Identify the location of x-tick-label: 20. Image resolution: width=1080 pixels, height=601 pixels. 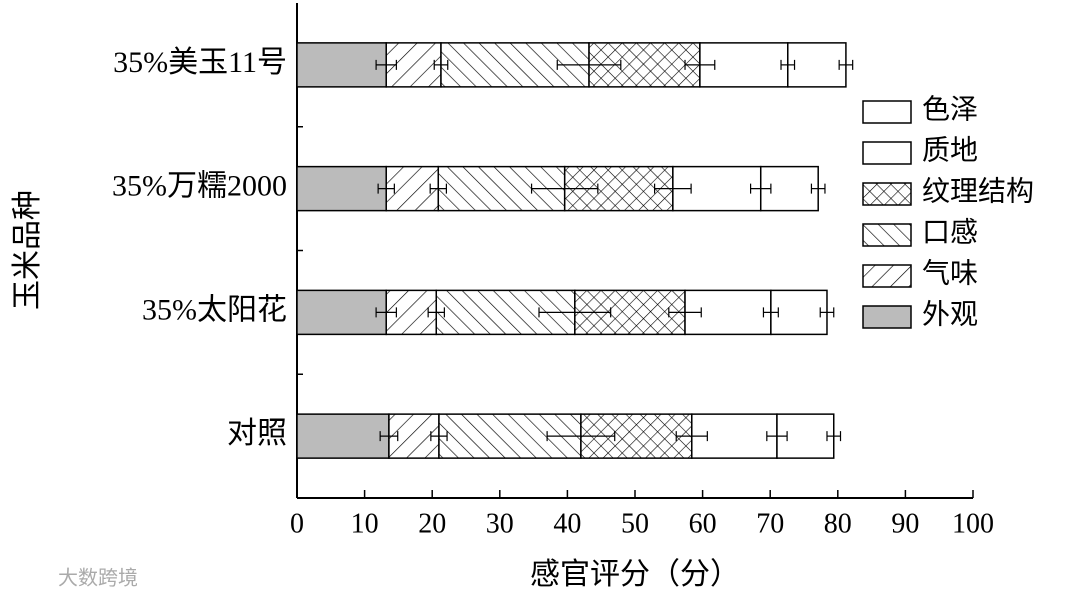
(432, 523).